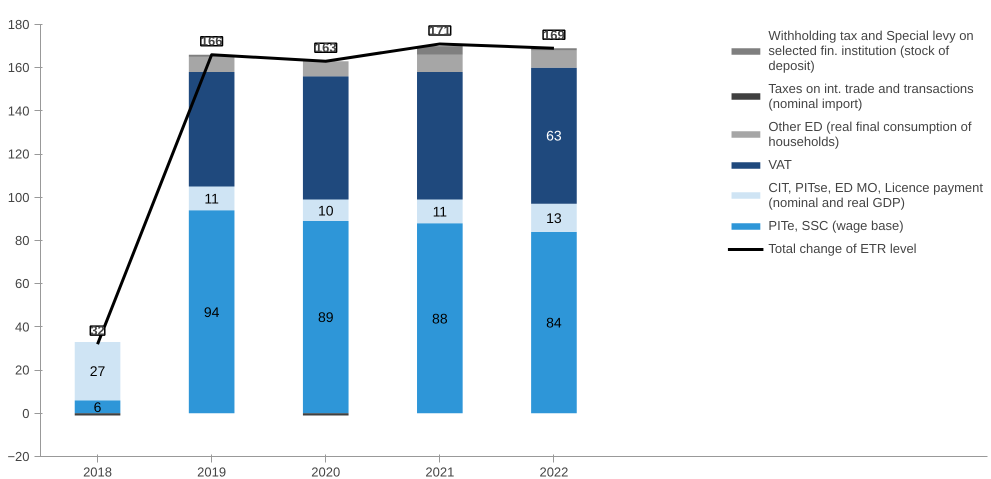  What do you see at coordinates (211, 471) in the screenshot?
I see `x-tick-label: 2019` at bounding box center [211, 471].